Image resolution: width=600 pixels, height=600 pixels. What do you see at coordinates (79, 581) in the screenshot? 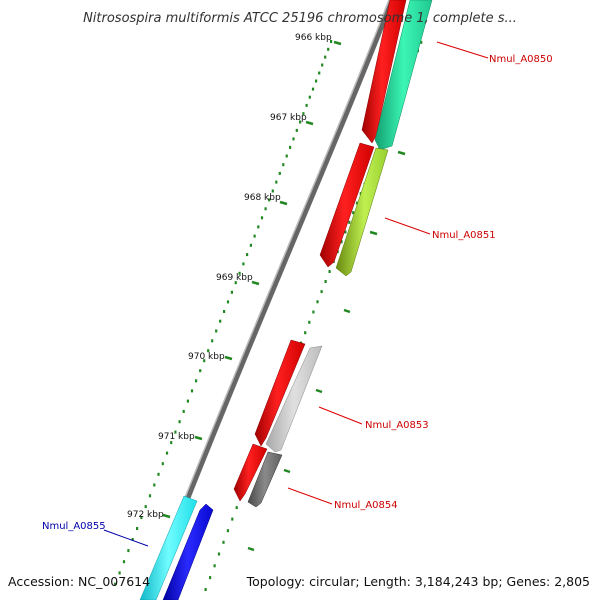
I see `accession-text: Accession: NC_007614` at bounding box center [79, 581].